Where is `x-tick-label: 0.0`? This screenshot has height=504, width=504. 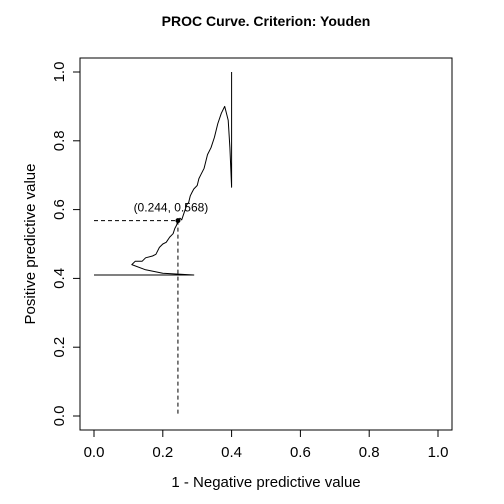 x-tick-label: 0.0 is located at coordinates (94, 452).